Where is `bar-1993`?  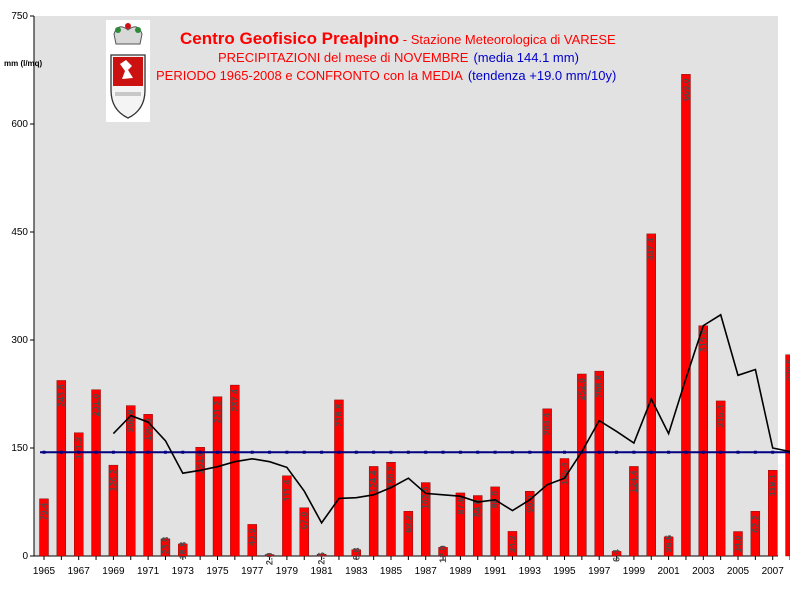 bar-1993 is located at coordinates (530, 524).